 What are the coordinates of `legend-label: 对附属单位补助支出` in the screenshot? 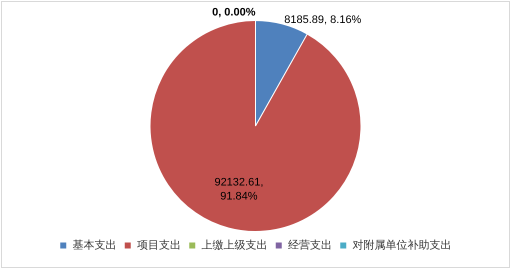 It's located at (402, 245).